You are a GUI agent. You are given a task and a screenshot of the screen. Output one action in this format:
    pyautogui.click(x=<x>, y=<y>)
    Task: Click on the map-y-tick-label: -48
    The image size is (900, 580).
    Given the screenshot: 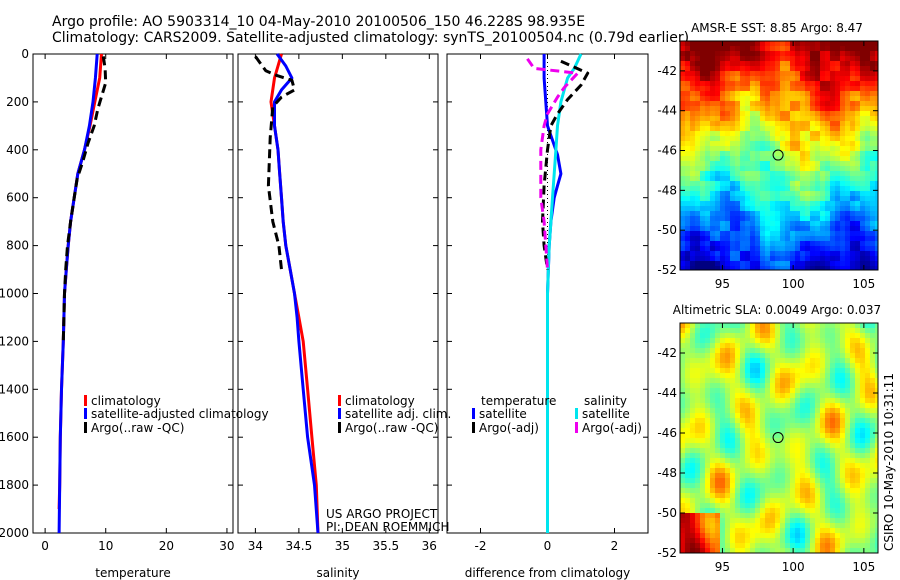 What is the action you would take?
    pyautogui.click(x=667, y=473)
    